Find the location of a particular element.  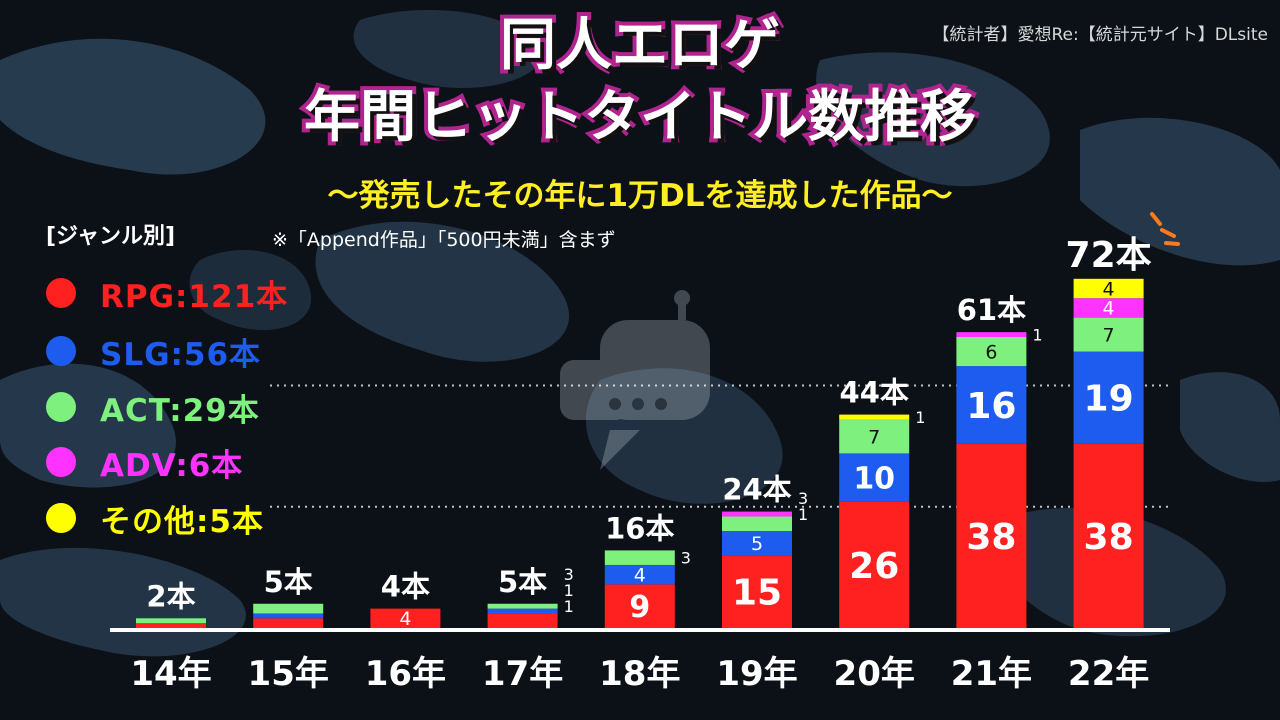

value-label-RPG-16年: 4 is located at coordinates (405, 619).